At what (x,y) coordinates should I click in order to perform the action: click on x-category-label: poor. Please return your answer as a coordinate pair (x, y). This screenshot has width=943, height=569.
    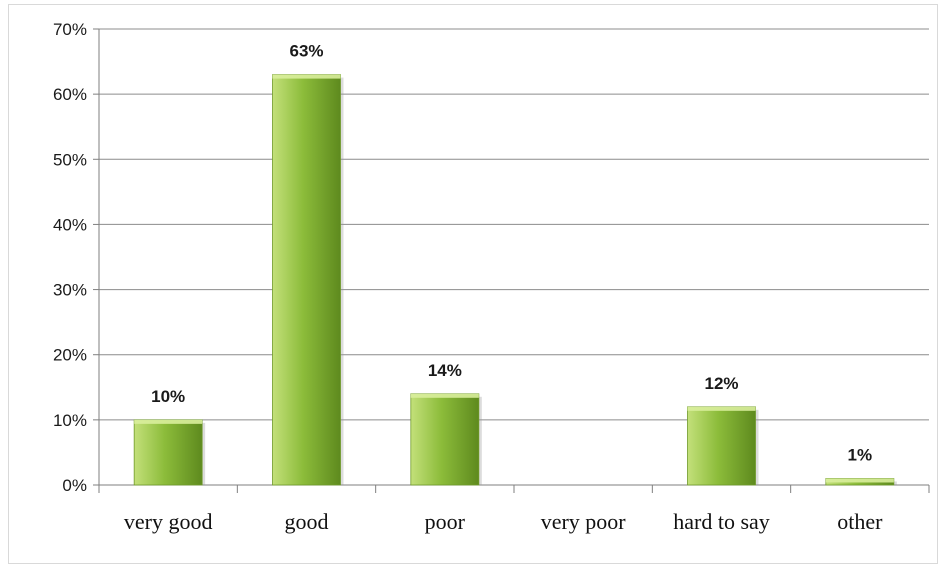
    Looking at the image, I should click on (445, 521).